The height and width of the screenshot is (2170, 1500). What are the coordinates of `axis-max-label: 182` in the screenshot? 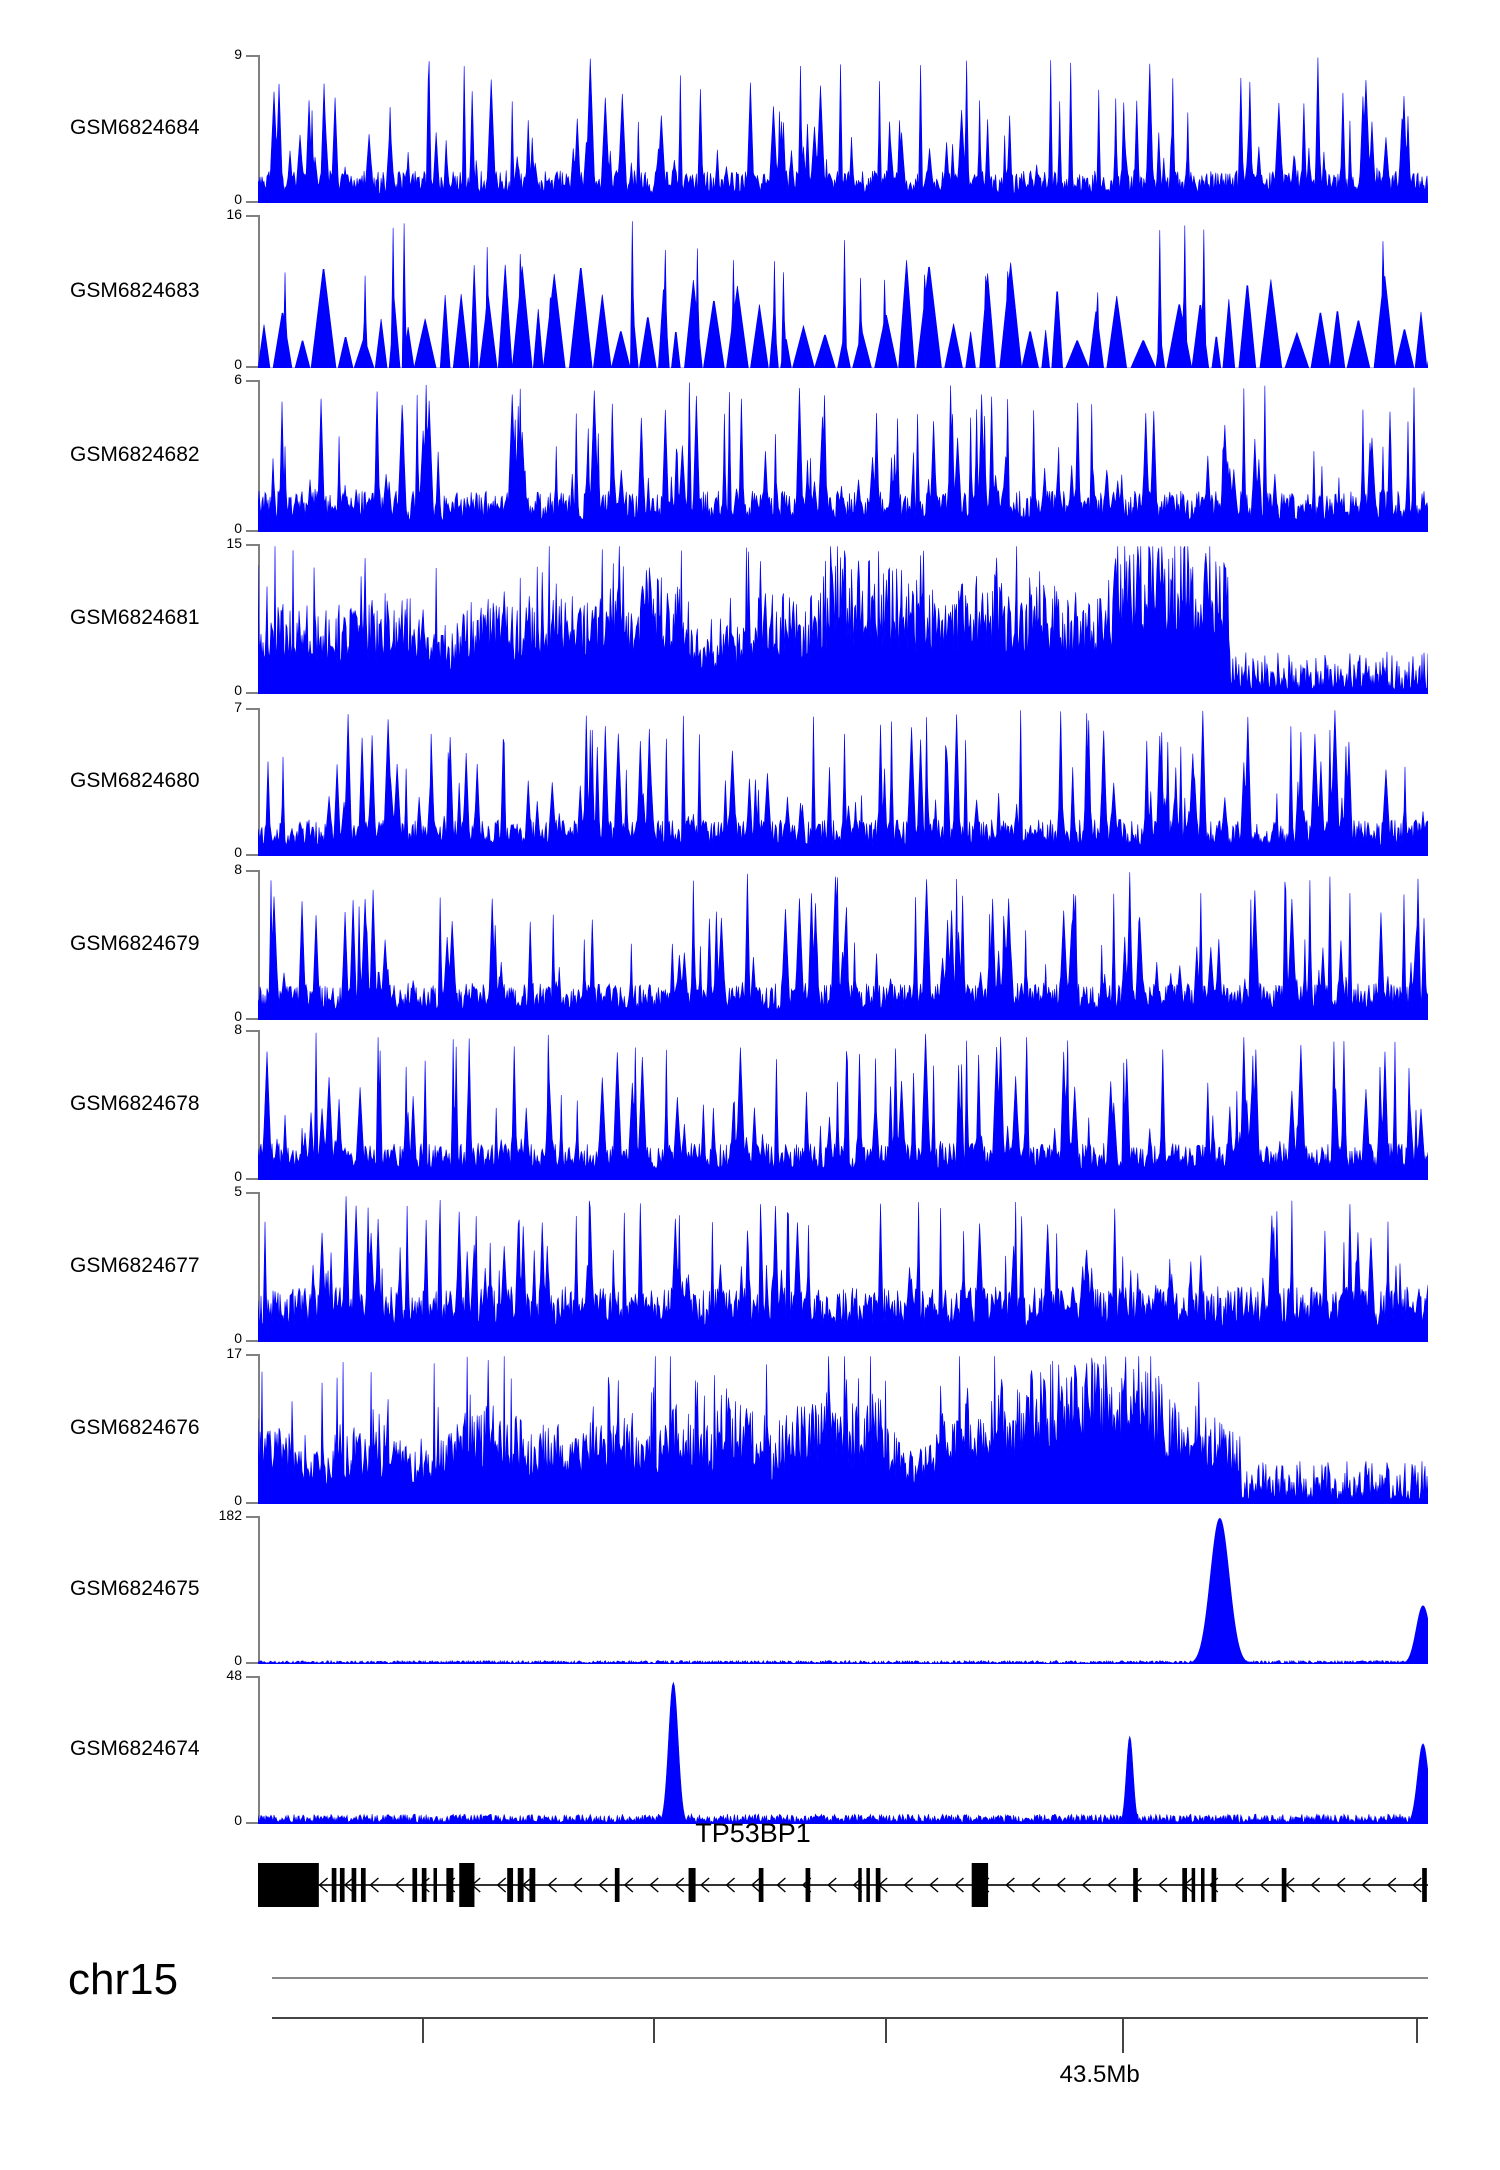 It's located at (230, 1515).